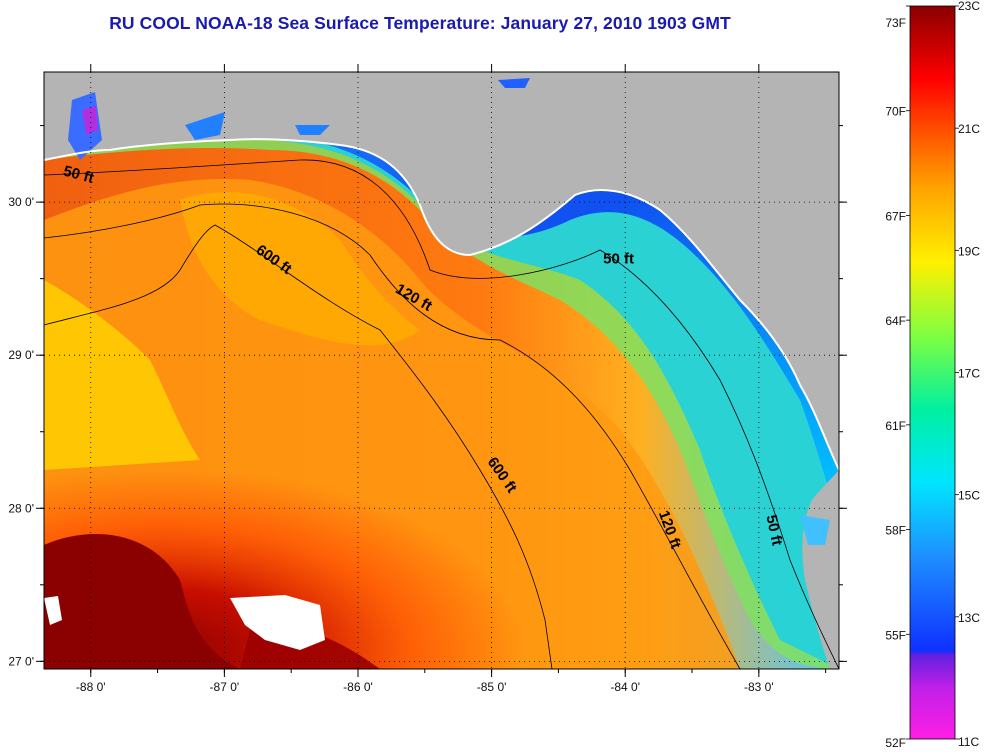 The image size is (992, 754). I want to click on lon-tick-label: -85 0', so click(492, 687).